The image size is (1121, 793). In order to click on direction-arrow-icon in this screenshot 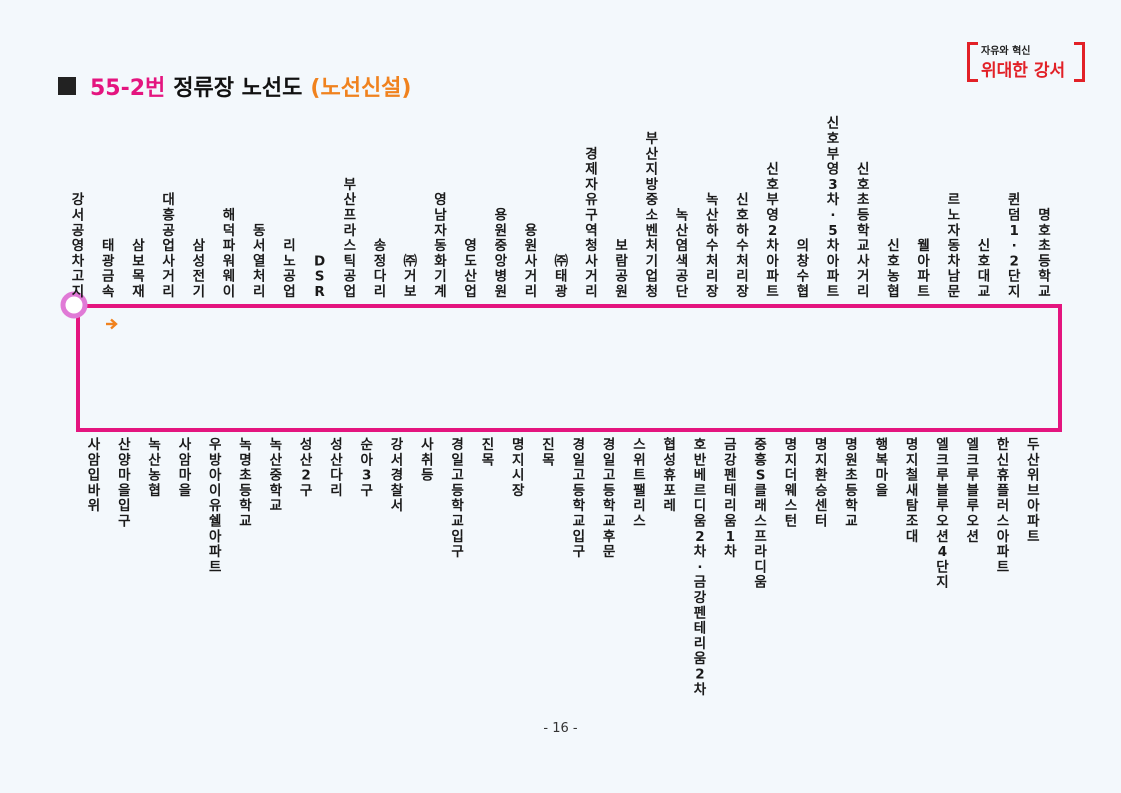, I will do `click(112, 324)`.